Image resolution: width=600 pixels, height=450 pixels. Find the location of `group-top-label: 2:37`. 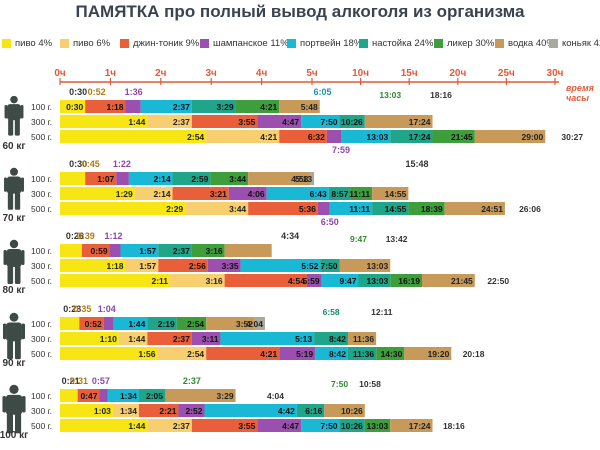

group-top-label: 2:37 is located at coordinates (192, 381).